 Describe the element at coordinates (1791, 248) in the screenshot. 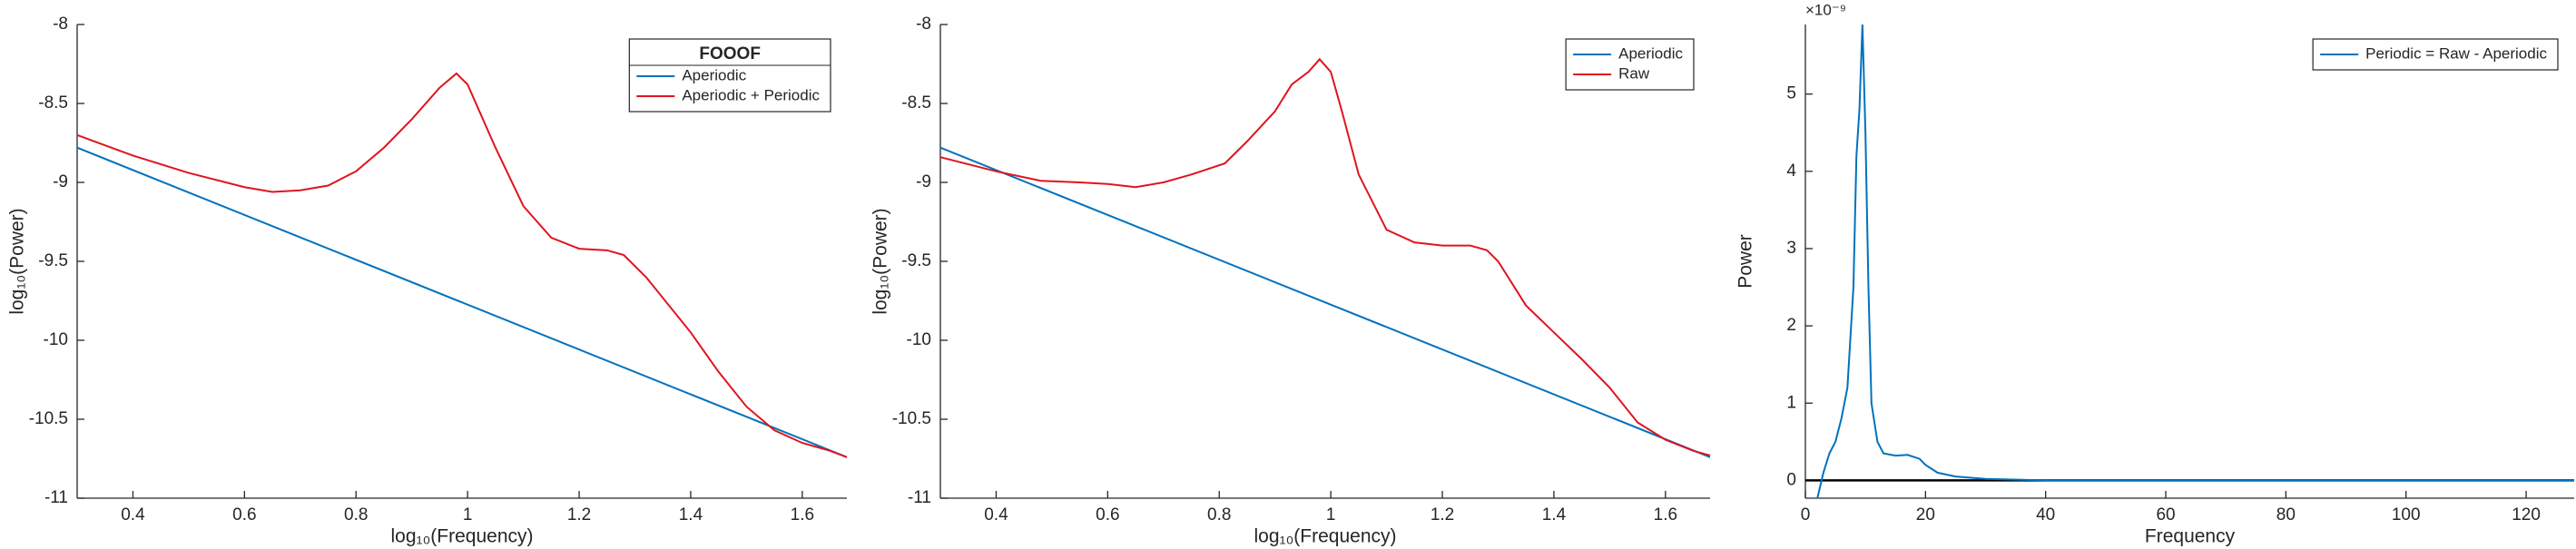

I see `y-tick-label: 3` at that location.